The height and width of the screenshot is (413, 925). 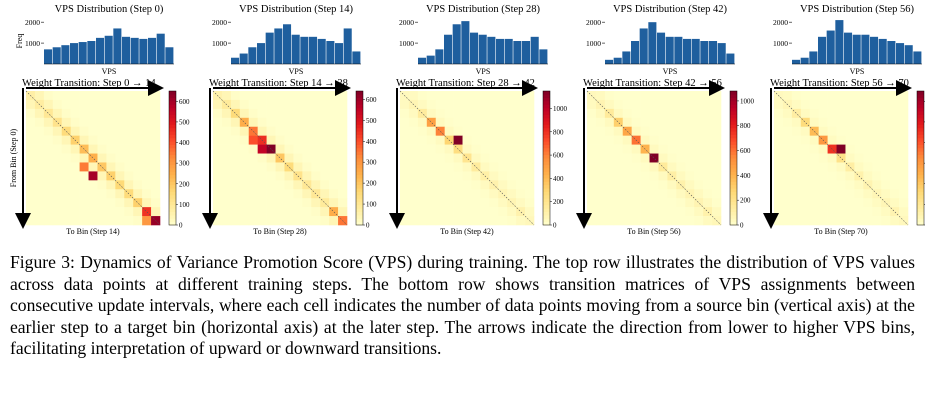 I want to click on chart-title: Weight Transition: Step 56 → 70, so click(x=839, y=83).